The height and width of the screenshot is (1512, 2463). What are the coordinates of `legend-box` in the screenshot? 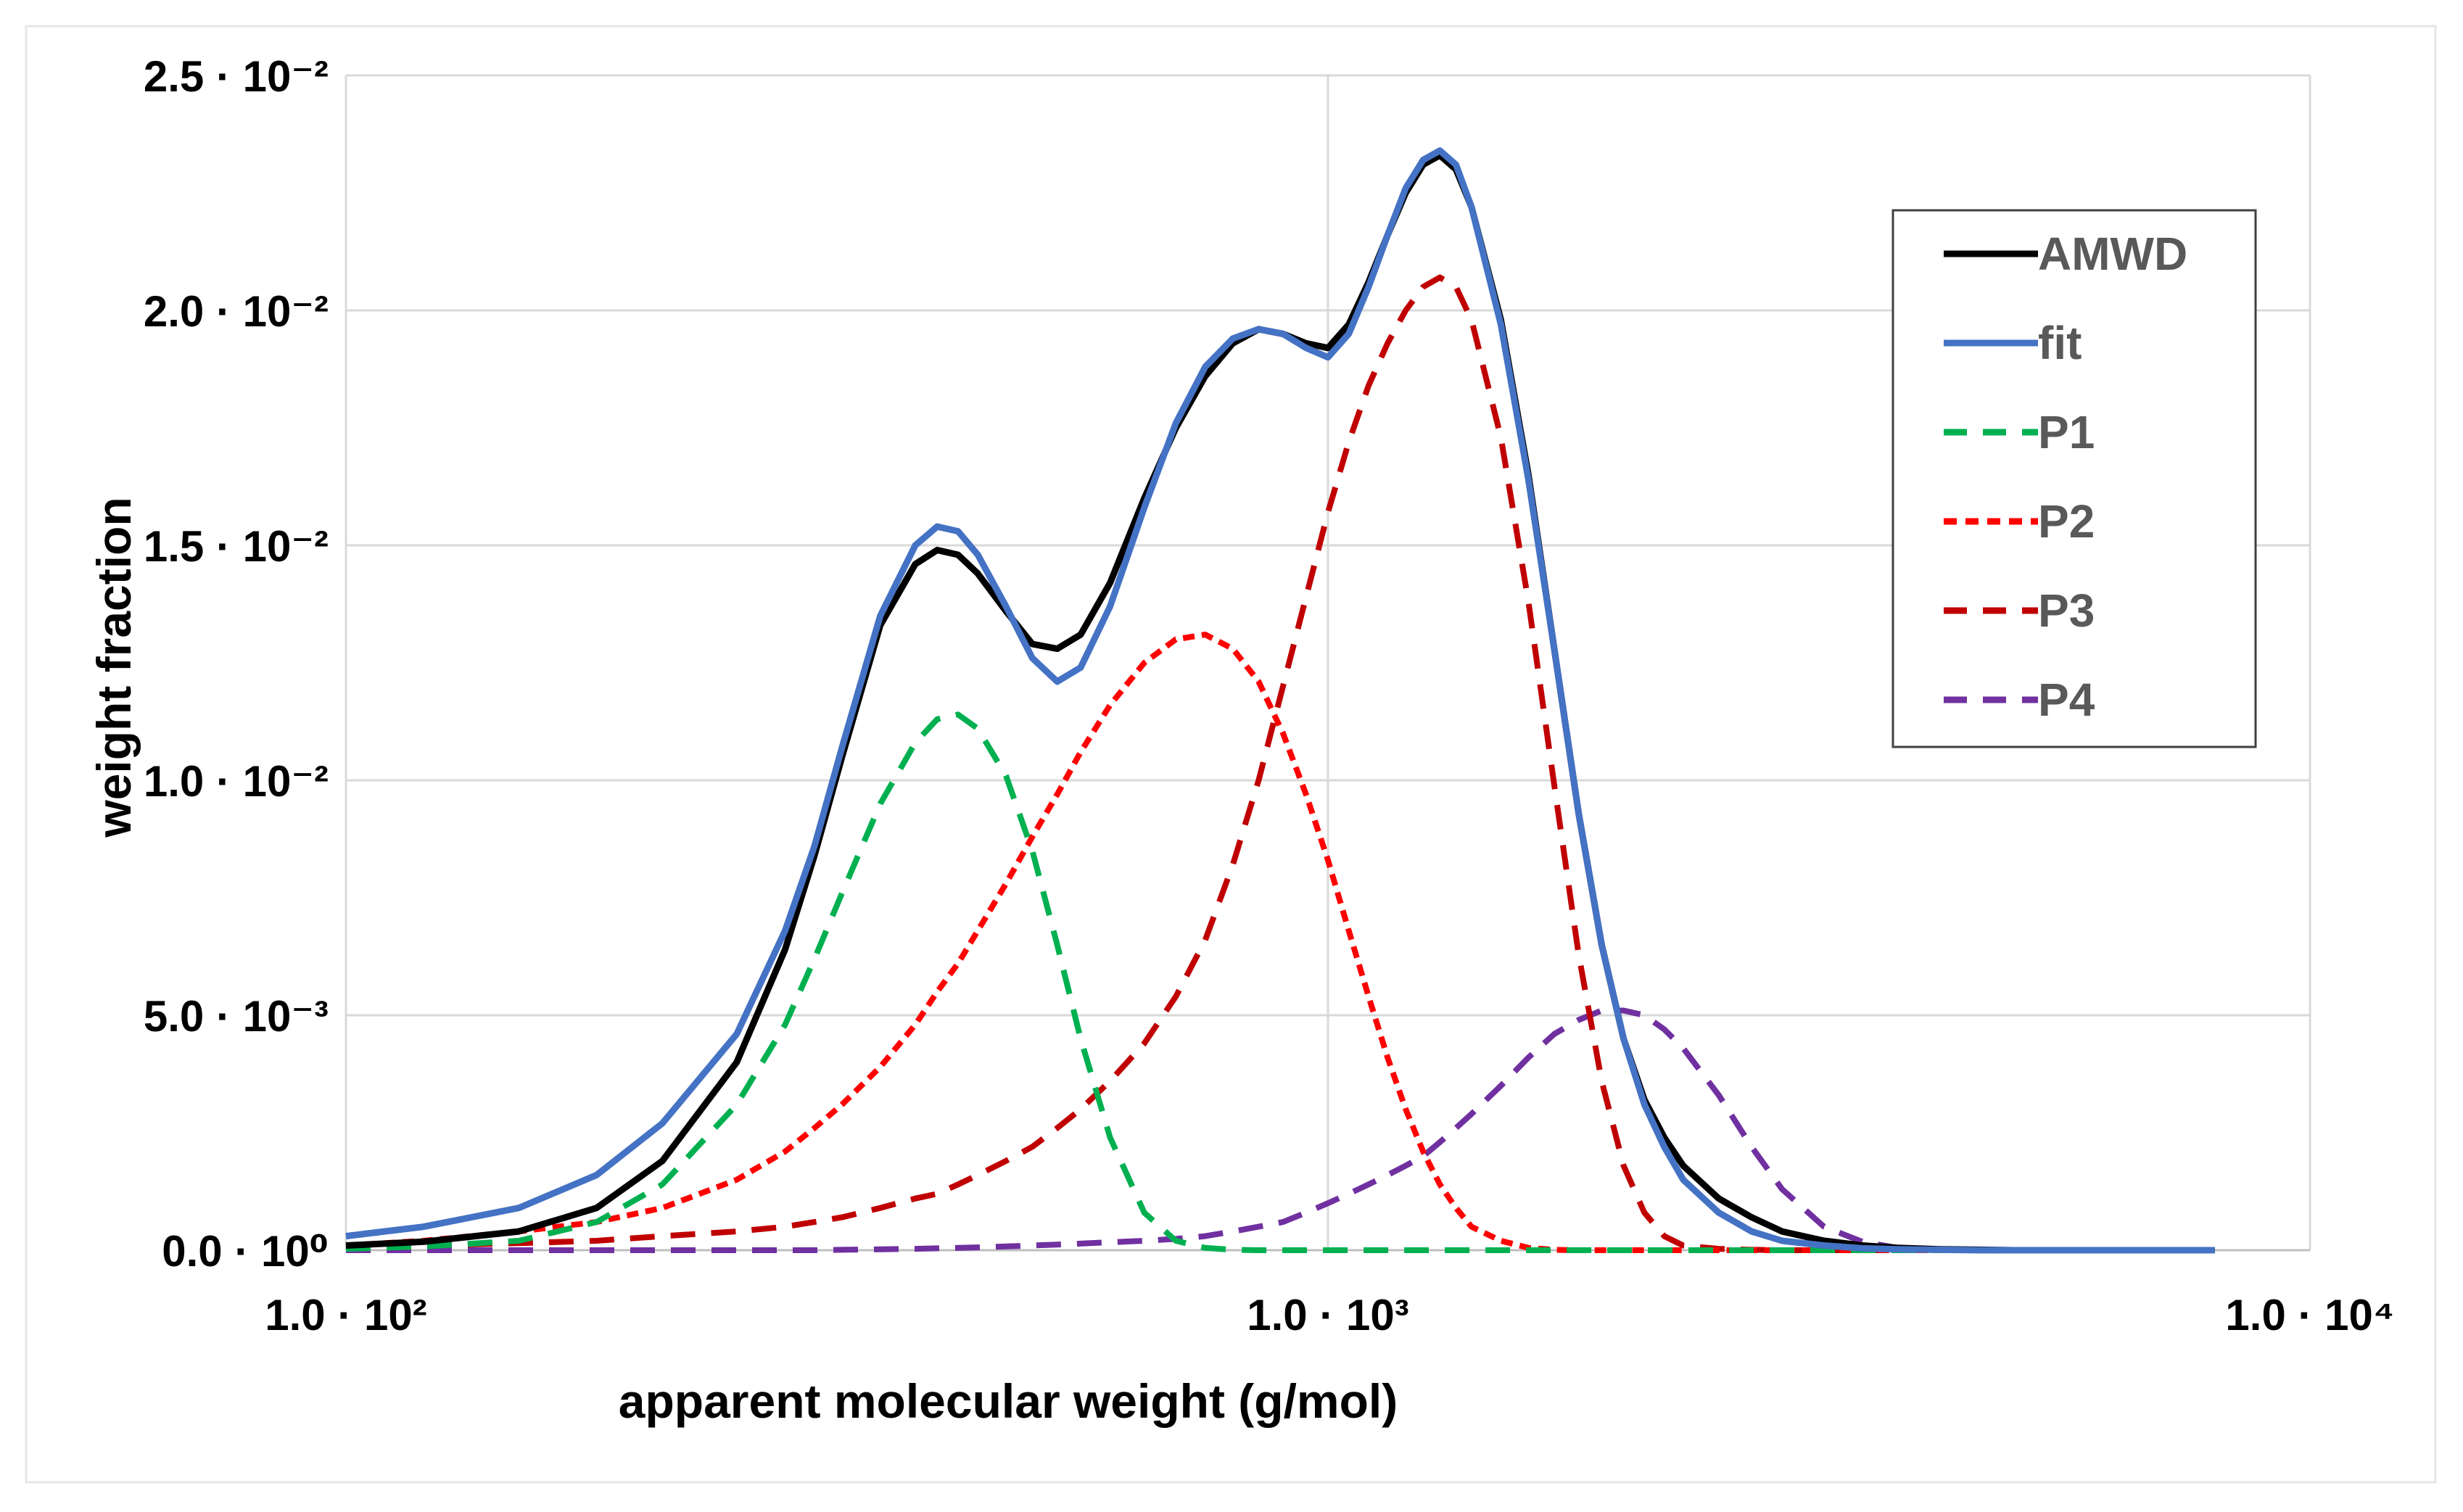 It's located at (2074, 478).